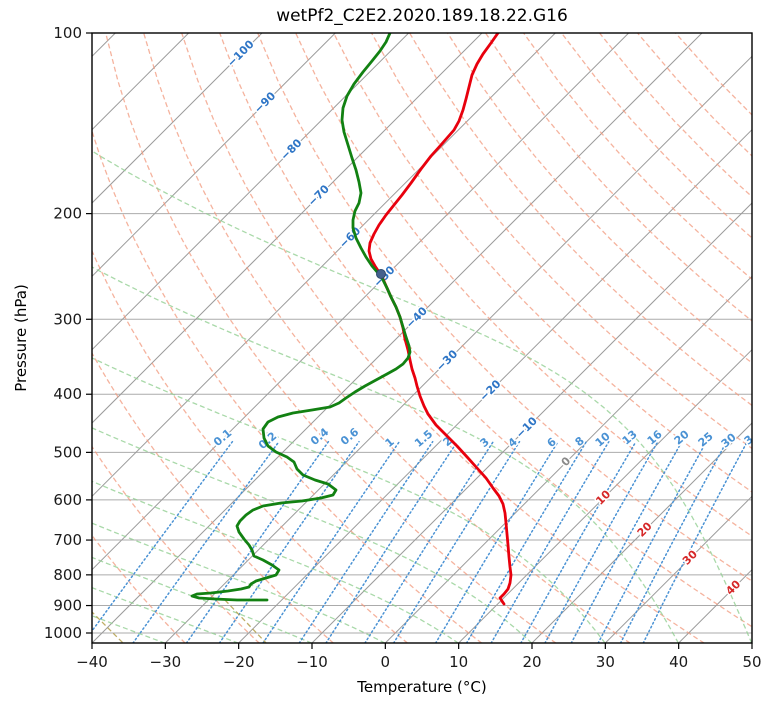 The height and width of the screenshot is (708, 775). What do you see at coordinates (350, 436) in the screenshot?
I see `mixing-ratio-label: 0.6` at bounding box center [350, 436].